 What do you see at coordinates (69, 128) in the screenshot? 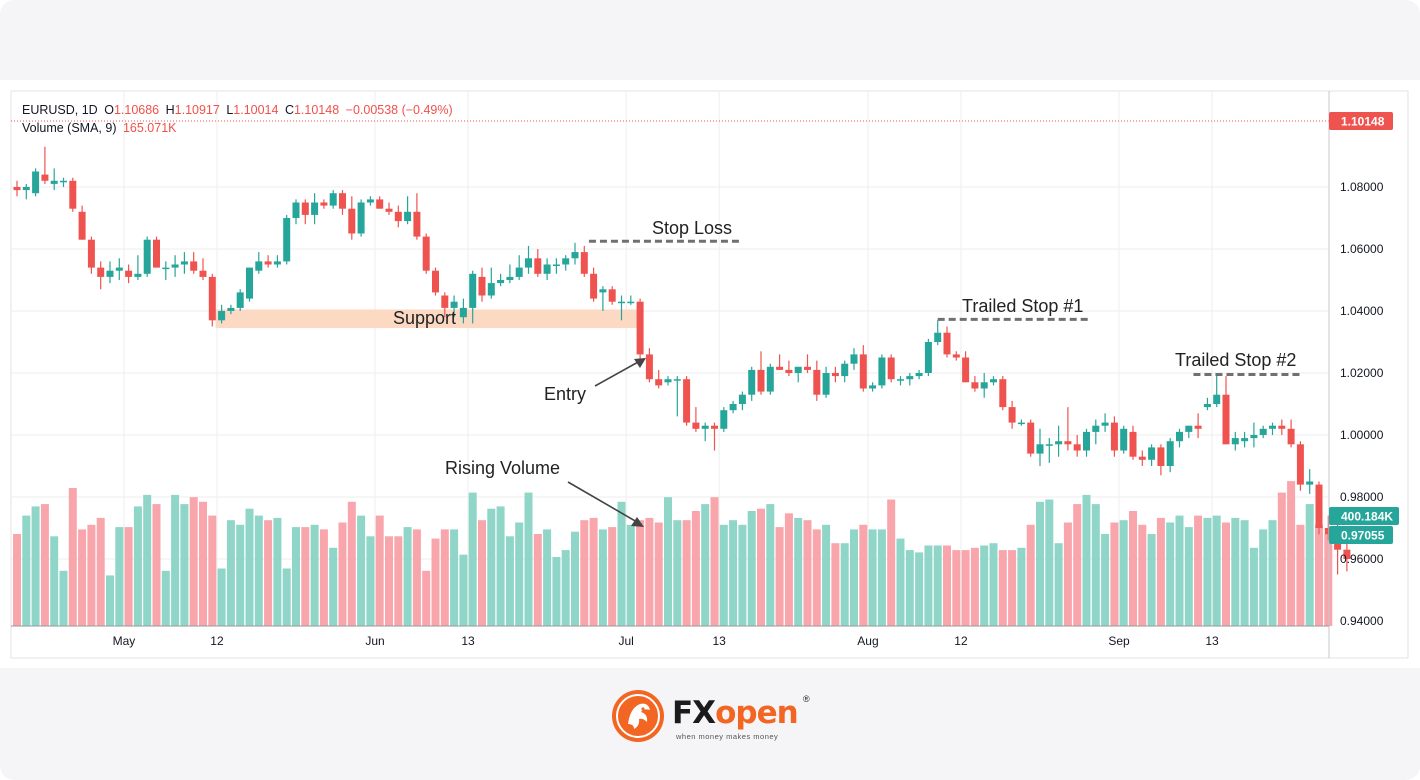
I see `volume-label: Volume (SMA, 9)` at bounding box center [69, 128].